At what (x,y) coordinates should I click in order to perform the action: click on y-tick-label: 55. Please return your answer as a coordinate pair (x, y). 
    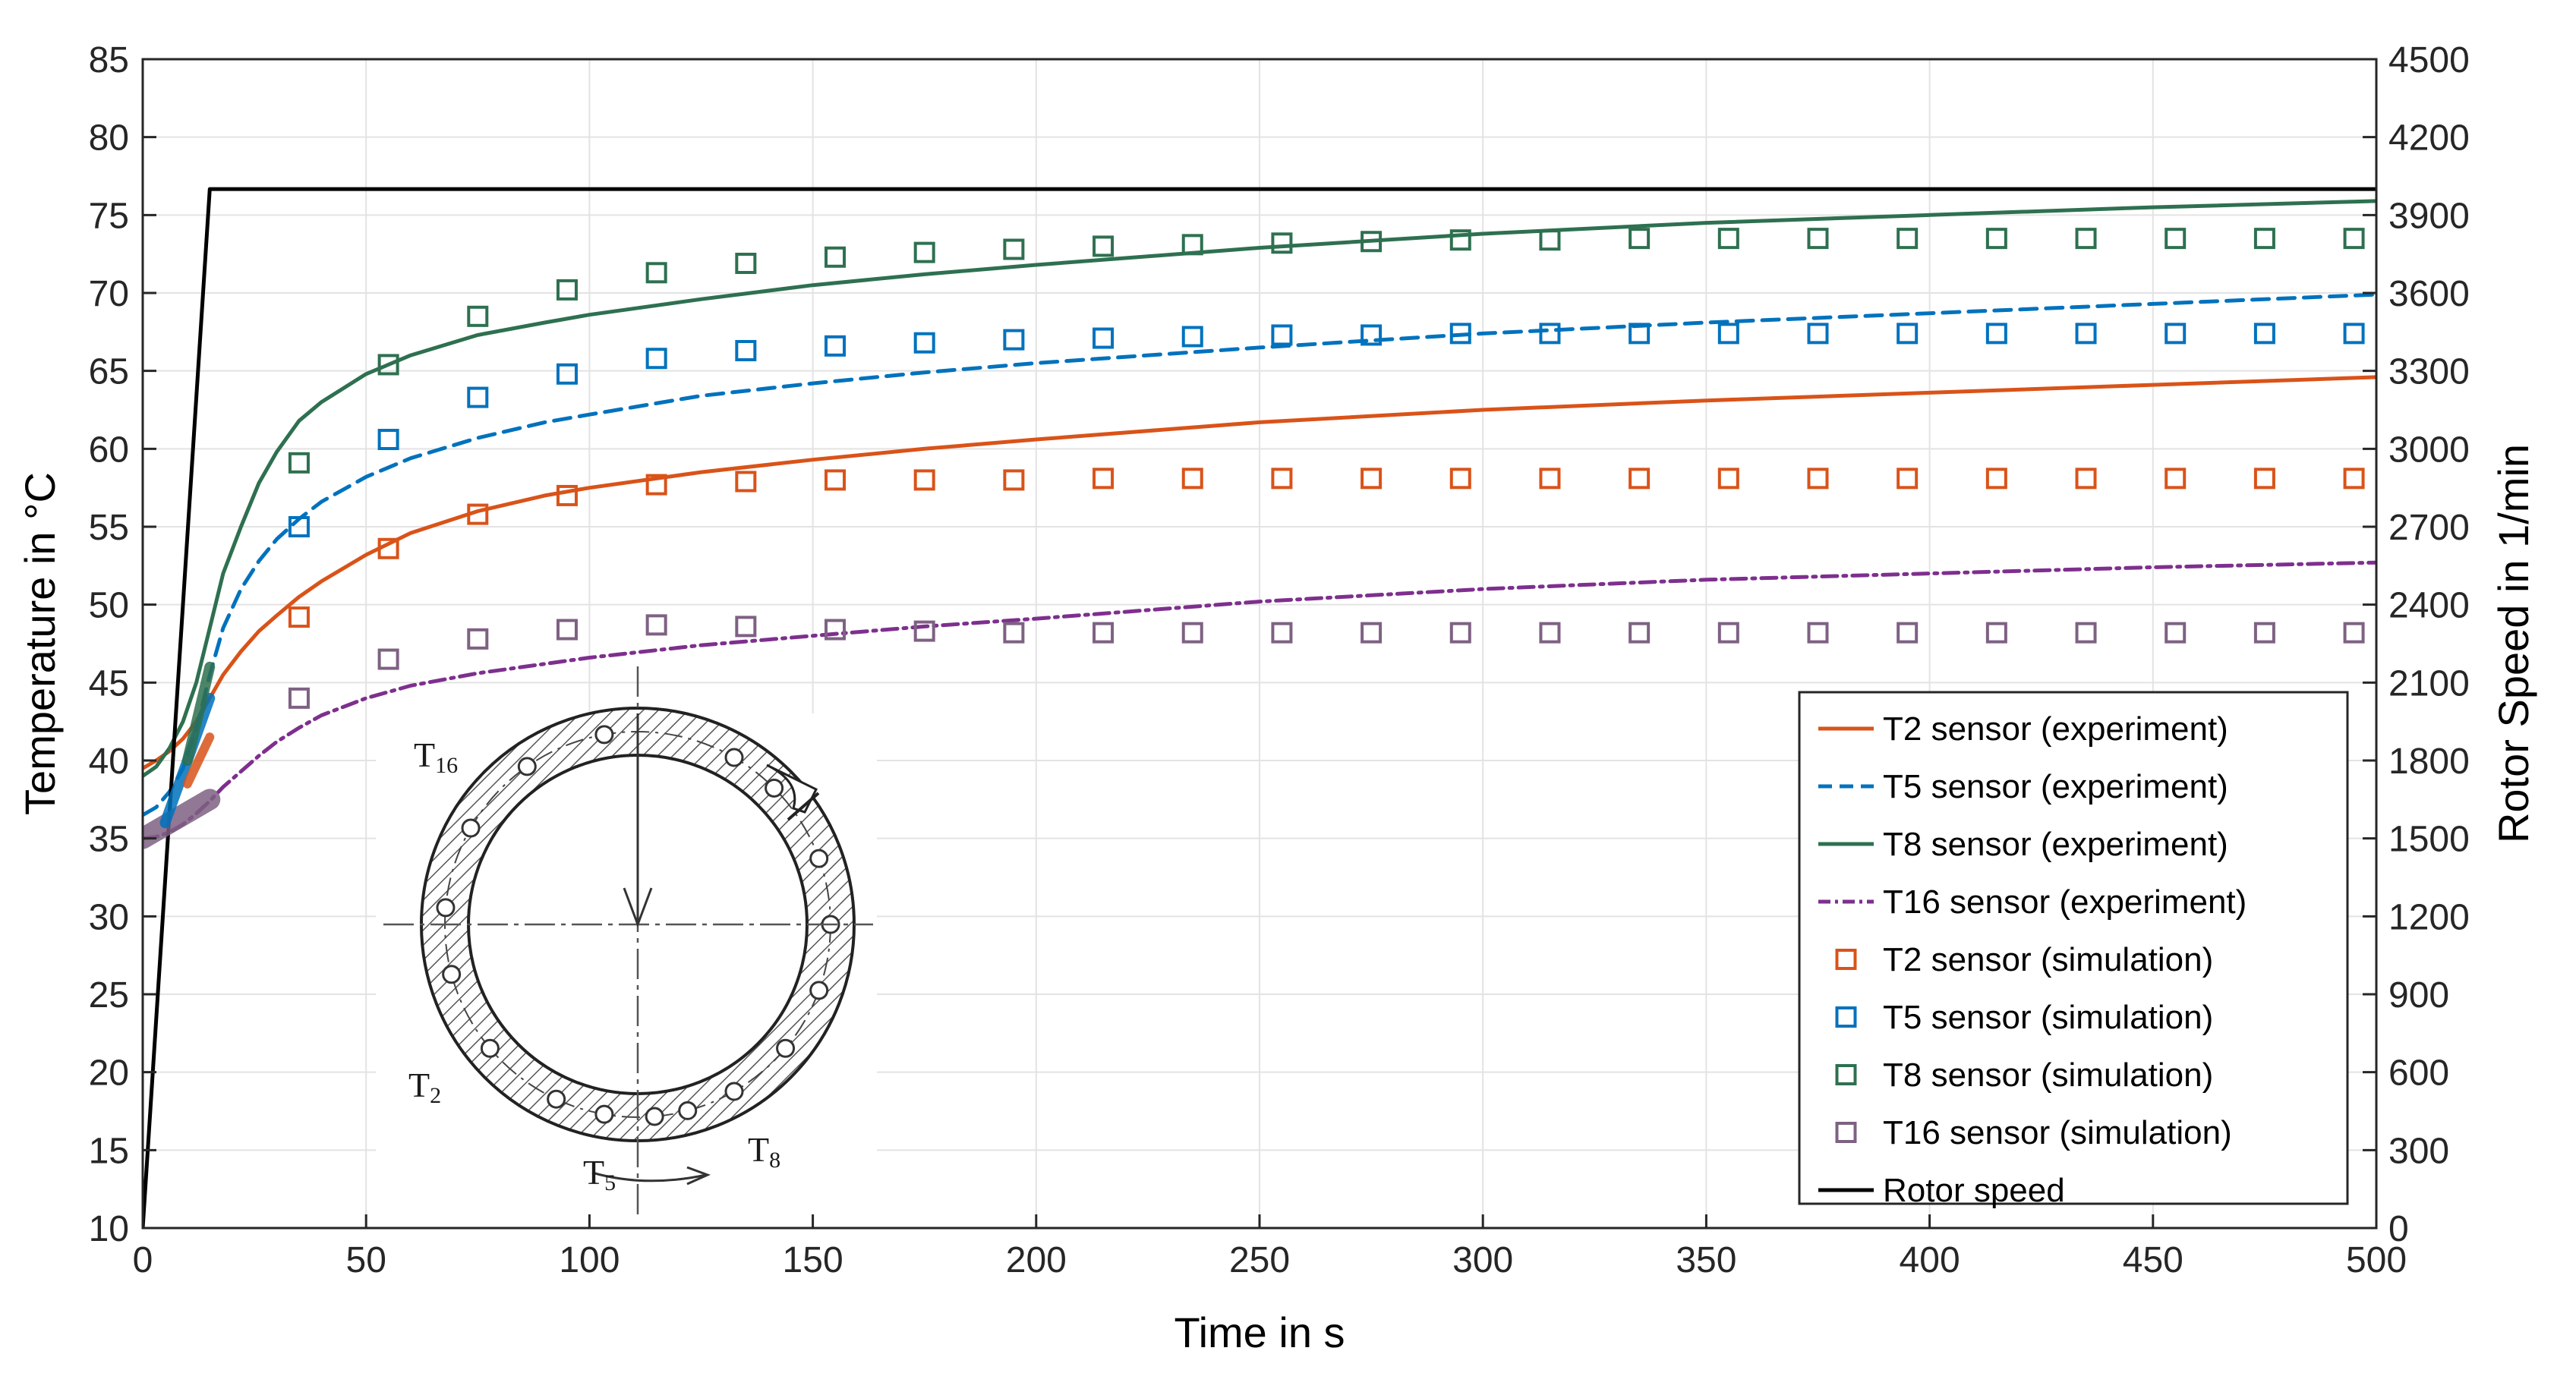
    Looking at the image, I should click on (109, 528).